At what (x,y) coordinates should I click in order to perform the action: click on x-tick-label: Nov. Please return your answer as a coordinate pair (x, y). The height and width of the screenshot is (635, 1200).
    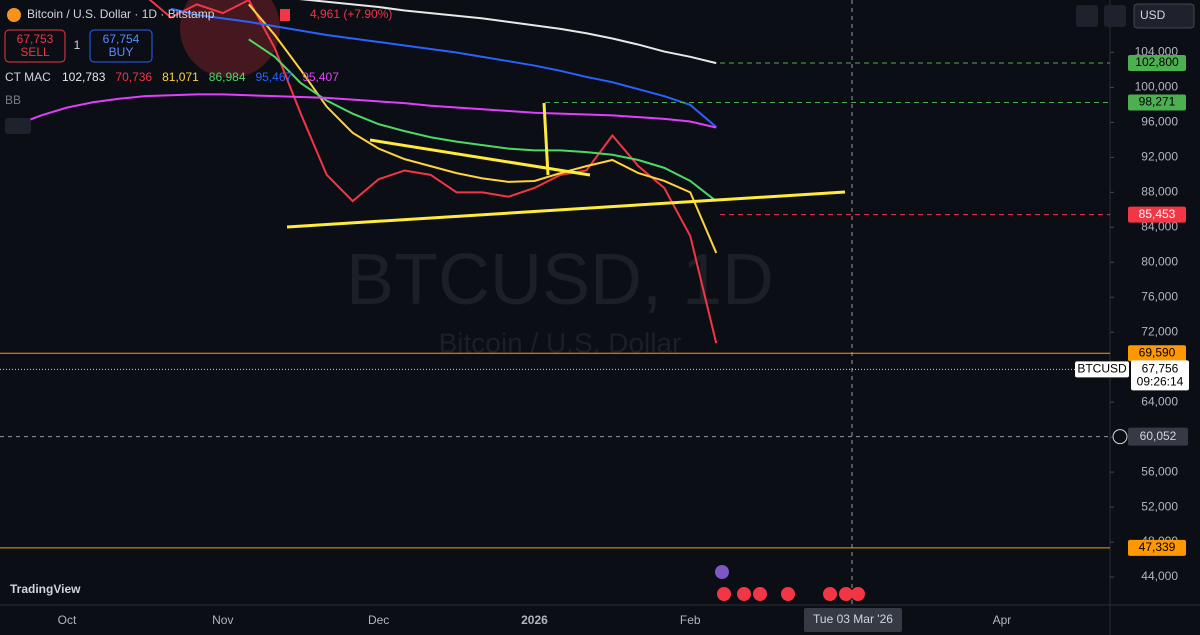
    Looking at the image, I should click on (222, 620).